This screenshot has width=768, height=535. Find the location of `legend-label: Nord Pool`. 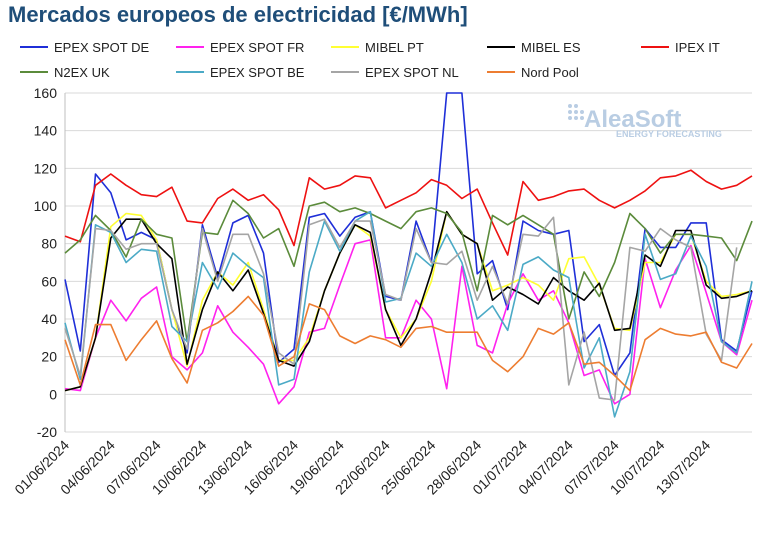

legend-label: Nord Pool is located at coordinates (550, 72).